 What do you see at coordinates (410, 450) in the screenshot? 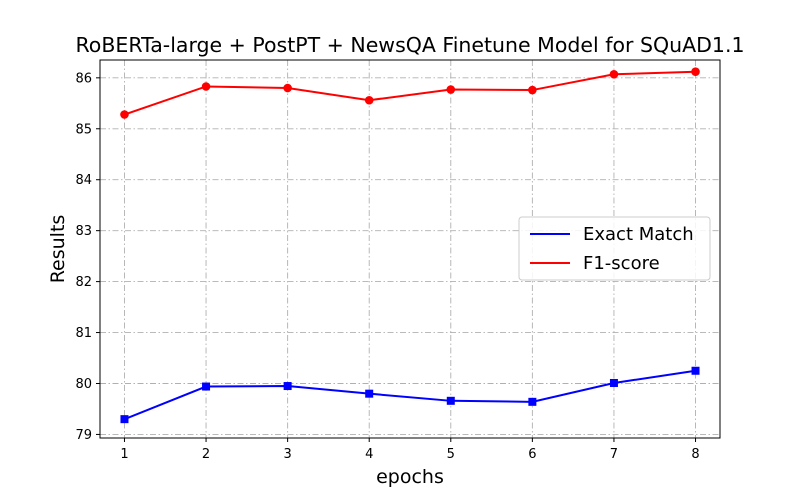
I see `x-axis-ticks: 1 2 3 4 5 6 7 8` at bounding box center [410, 450].